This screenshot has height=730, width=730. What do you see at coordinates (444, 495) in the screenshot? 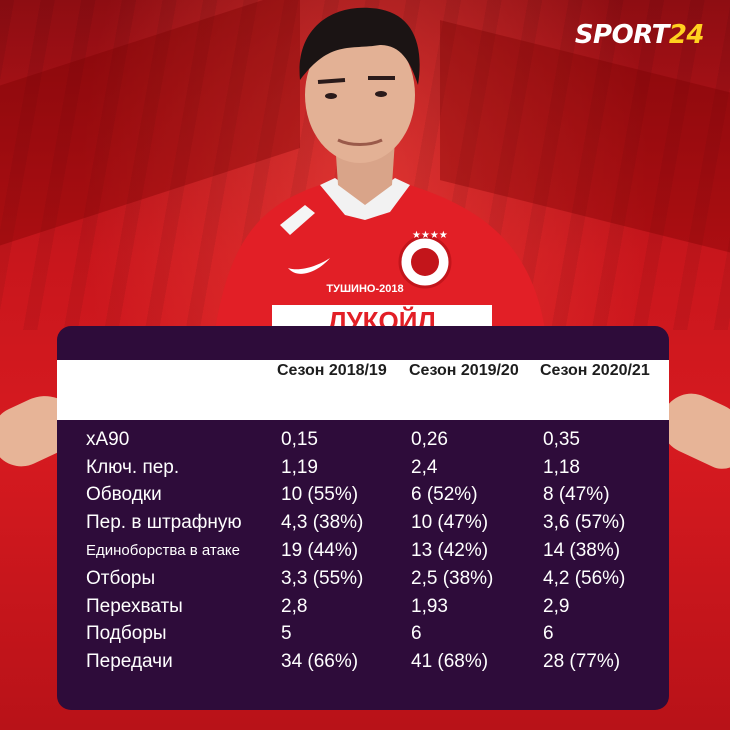
I see `table-cell: 6 (52%)` at bounding box center [444, 495].